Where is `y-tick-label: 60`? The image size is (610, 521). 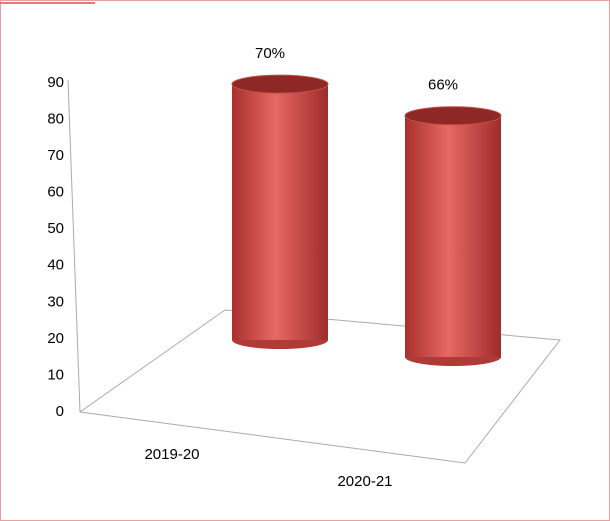
y-tick-label: 60 is located at coordinates (55, 192).